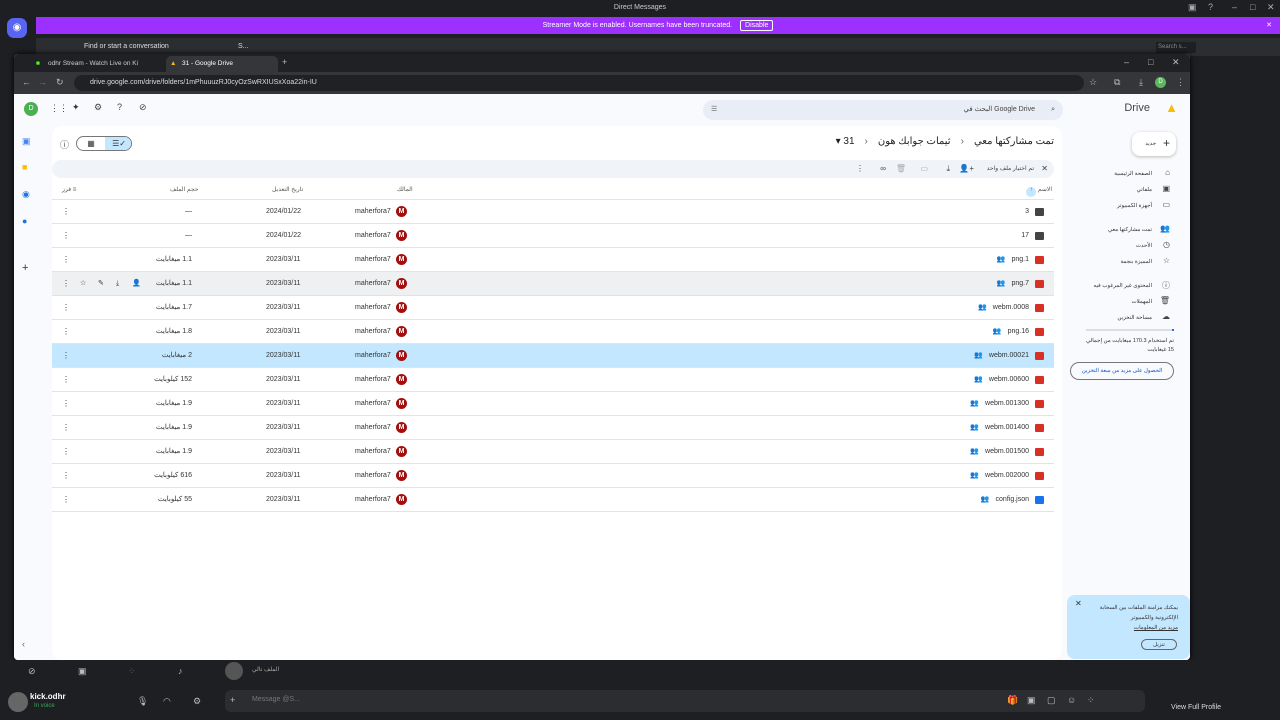 This screenshot has height=720, width=1280. I want to click on add-addon-icon: +, so click(25, 268).